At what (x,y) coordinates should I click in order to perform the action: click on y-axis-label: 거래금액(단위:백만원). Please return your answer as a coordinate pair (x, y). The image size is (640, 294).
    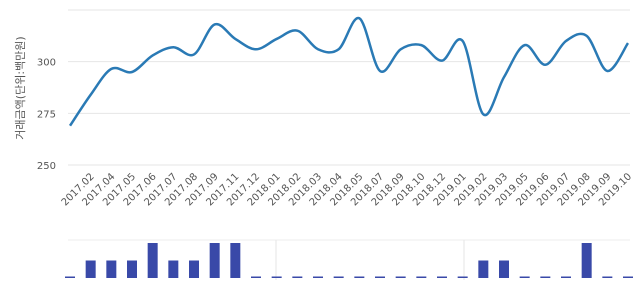
    Looking at the image, I should click on (20, 87).